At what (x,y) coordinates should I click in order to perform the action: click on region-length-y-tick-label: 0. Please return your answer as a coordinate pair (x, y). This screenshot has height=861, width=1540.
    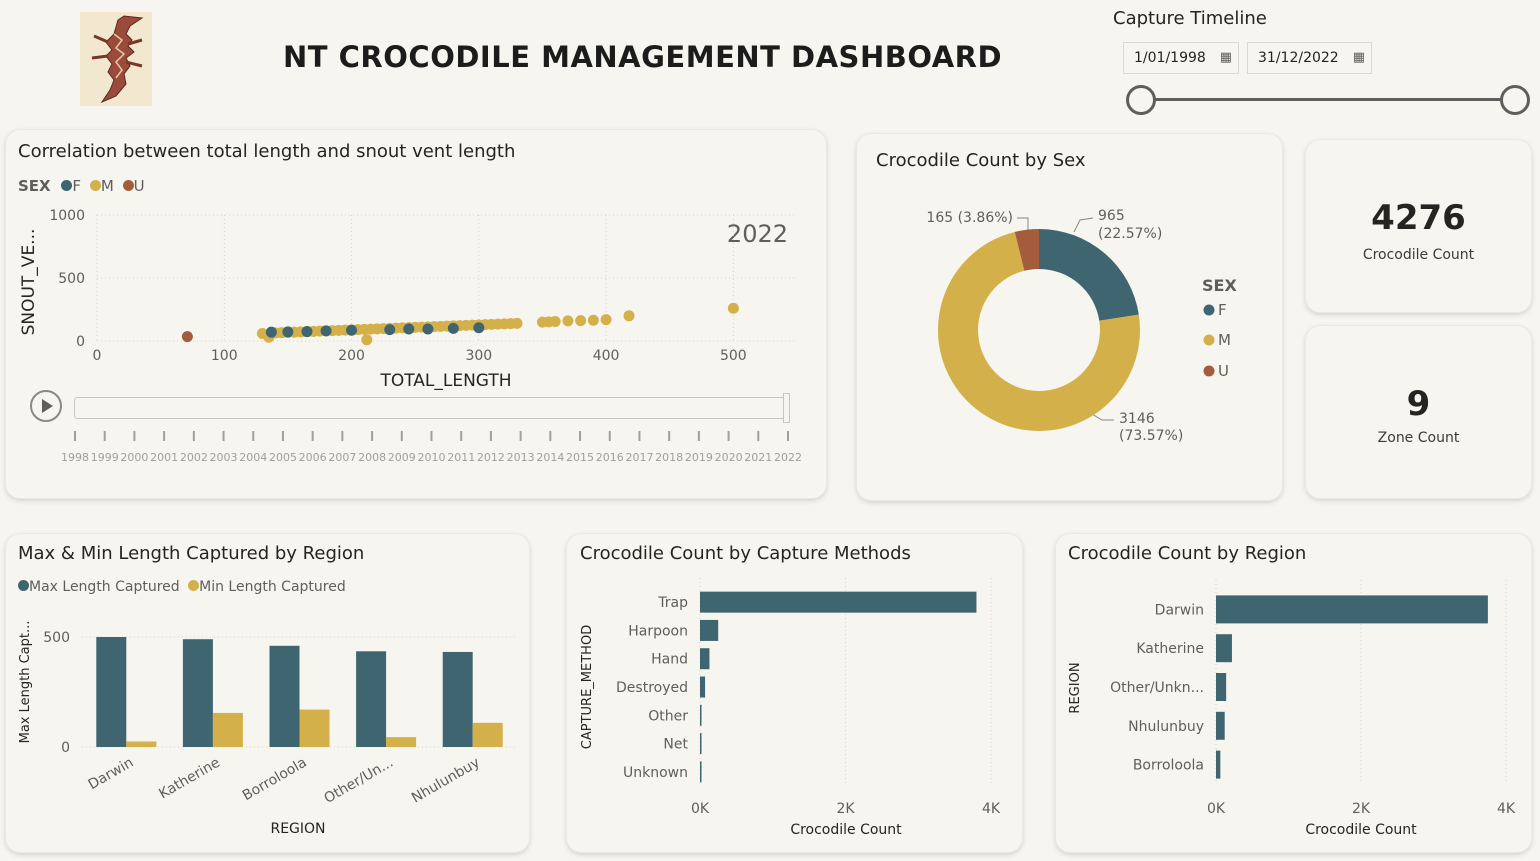
    Looking at the image, I should click on (65, 748).